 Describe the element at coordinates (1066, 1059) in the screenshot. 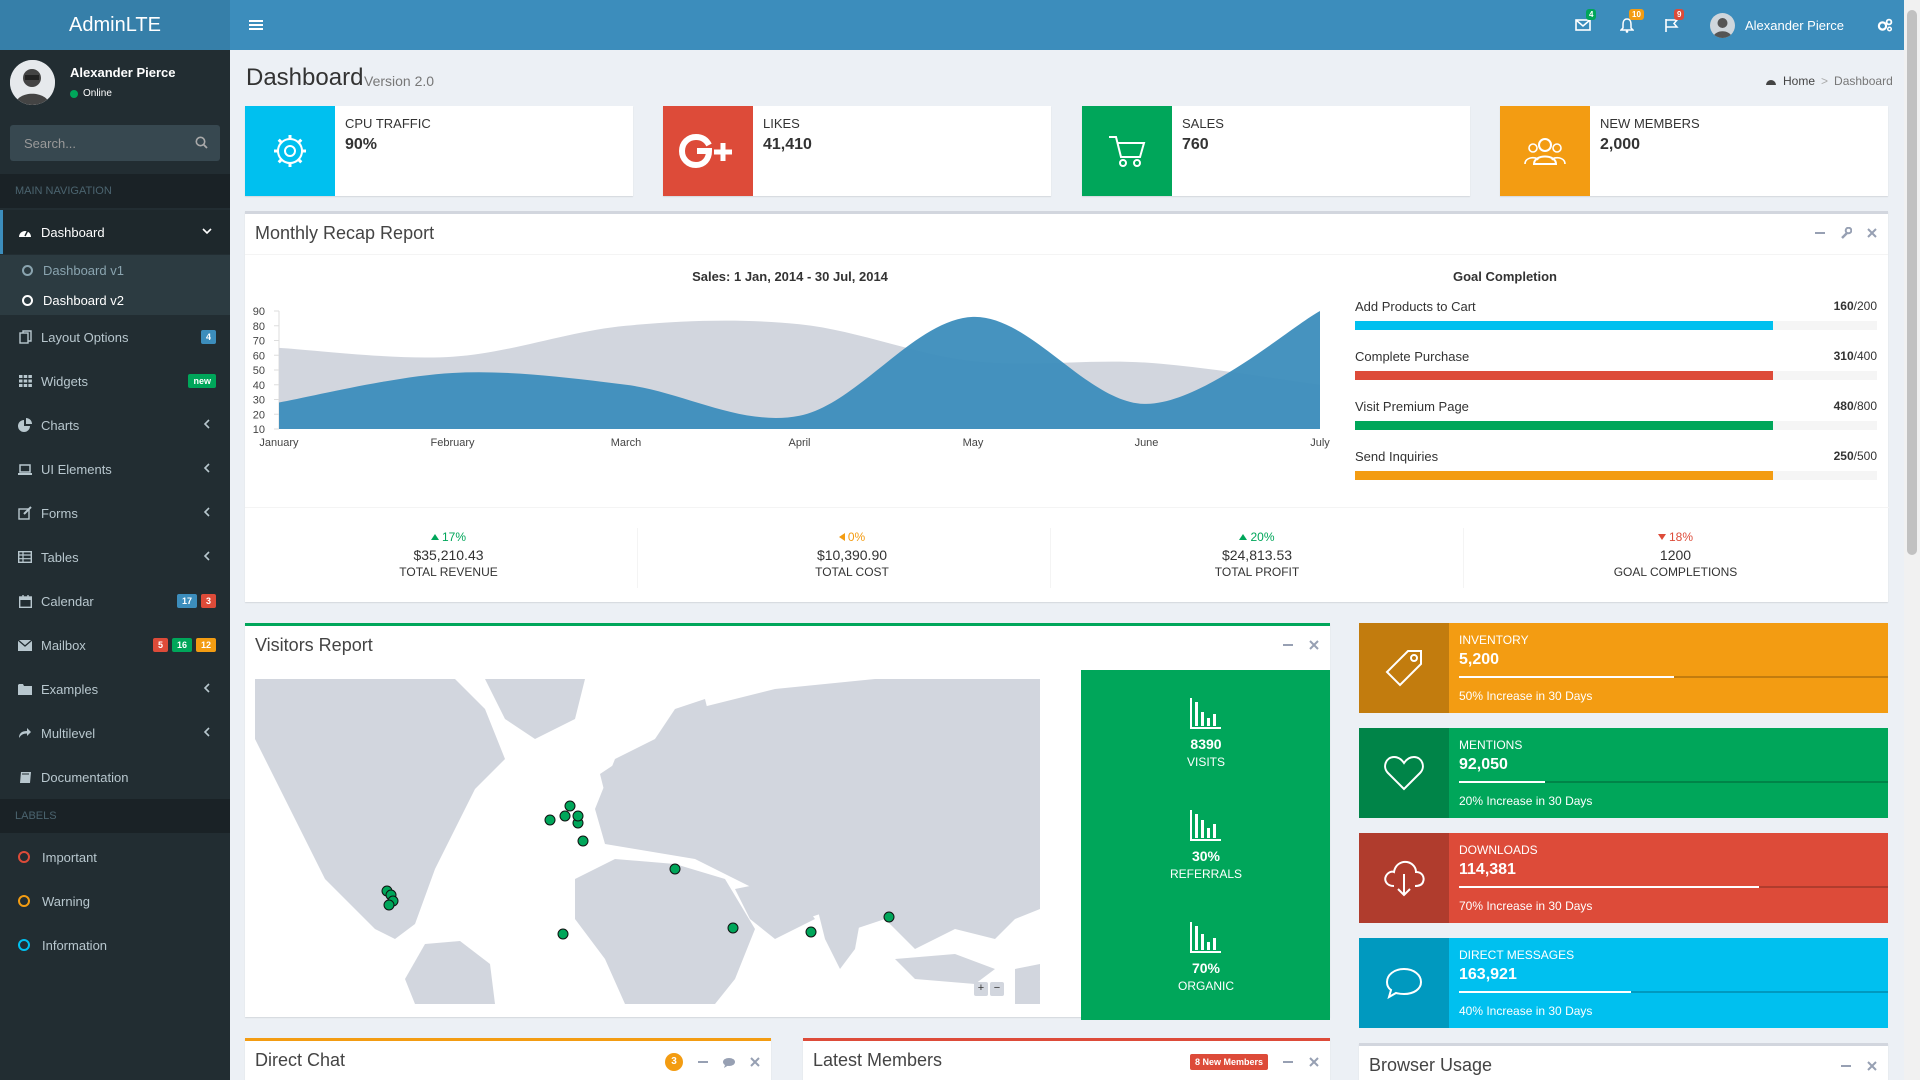

I see `latest-members-box: Latest Members 8 New Members` at that location.